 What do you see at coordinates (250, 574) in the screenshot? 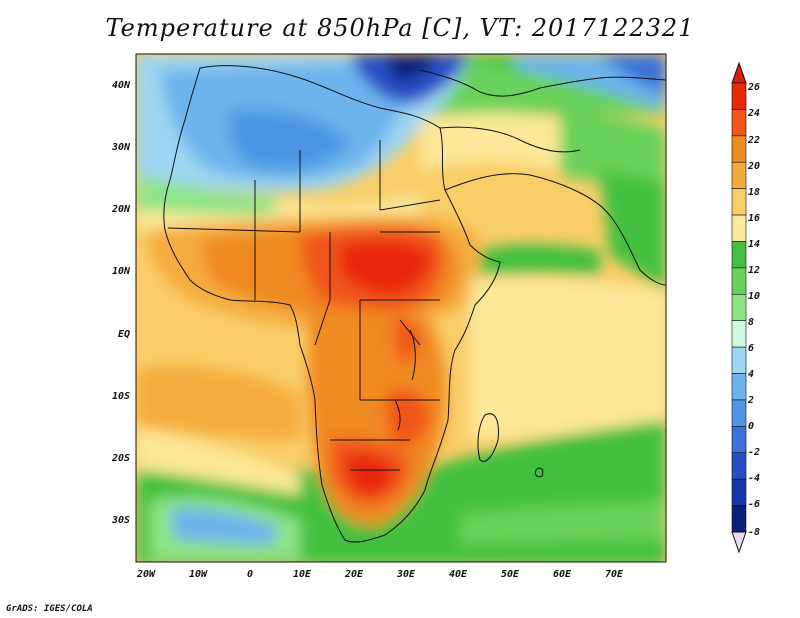
I see `lon-label: 0` at bounding box center [250, 574].